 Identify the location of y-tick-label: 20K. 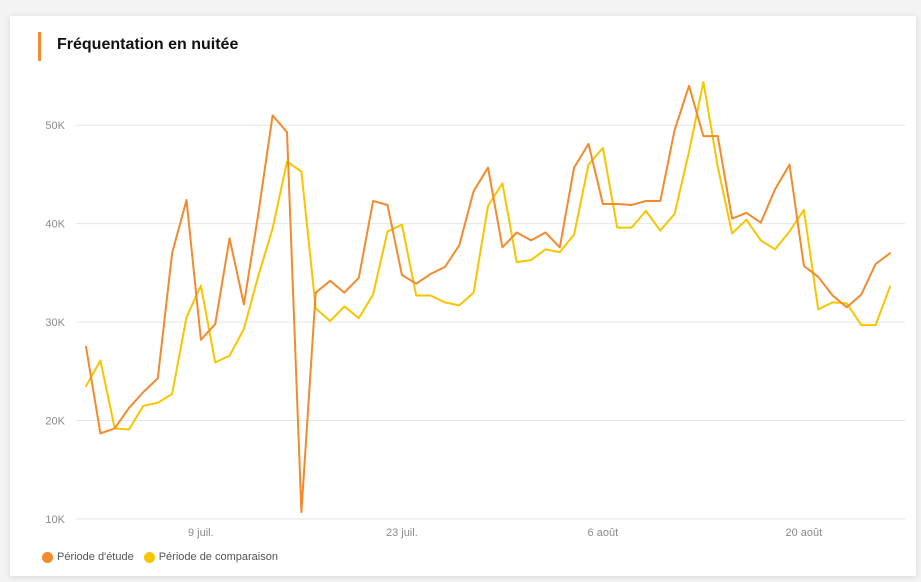
(55, 422).